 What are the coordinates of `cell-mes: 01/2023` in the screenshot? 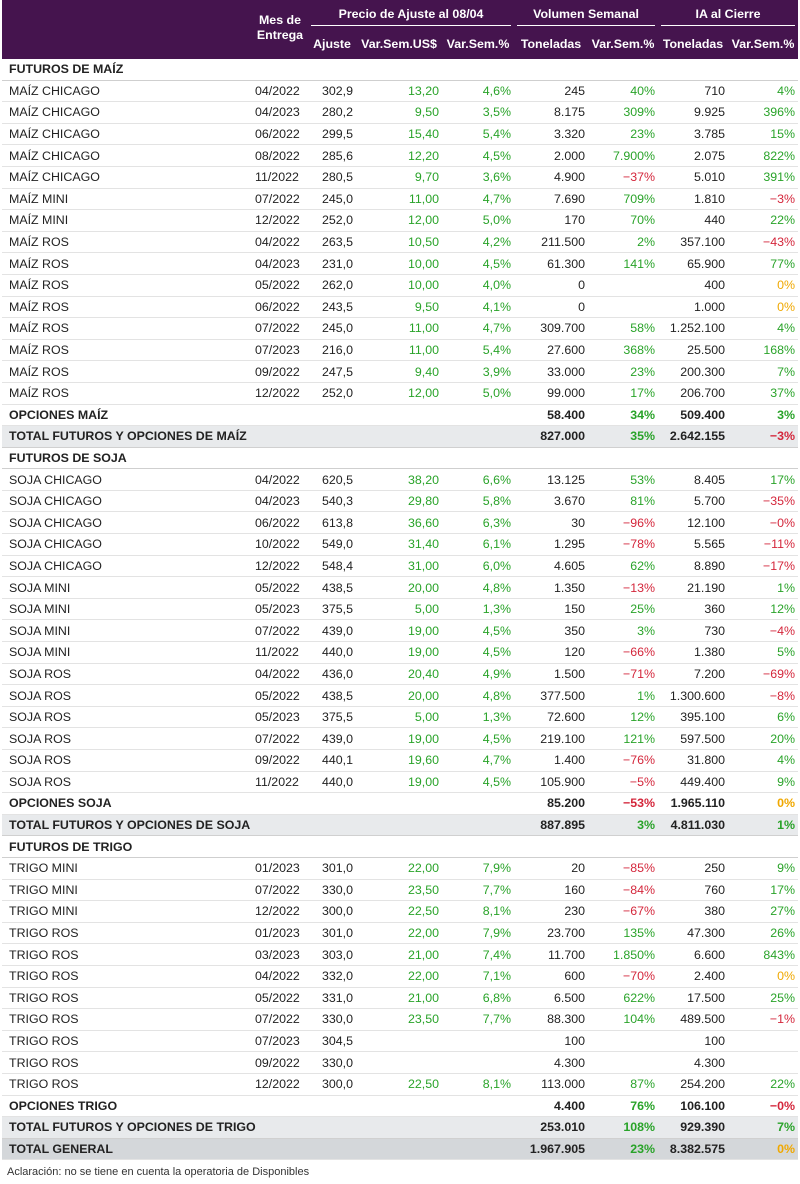 It's located at (280, 868).